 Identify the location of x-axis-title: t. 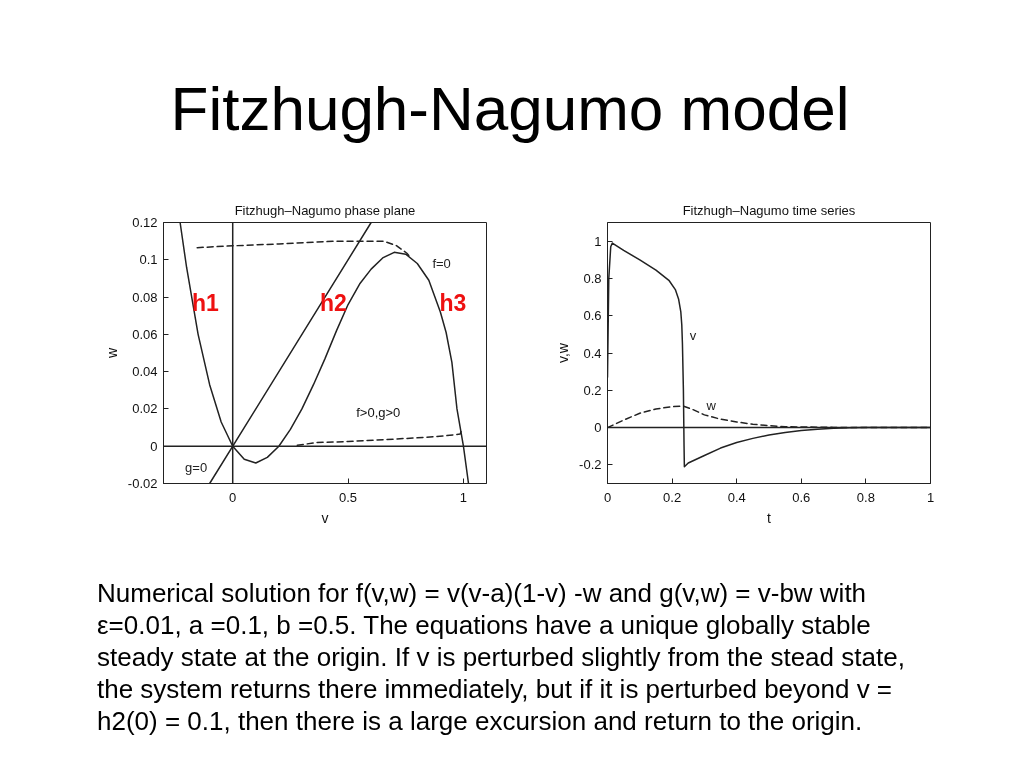
(769, 517).